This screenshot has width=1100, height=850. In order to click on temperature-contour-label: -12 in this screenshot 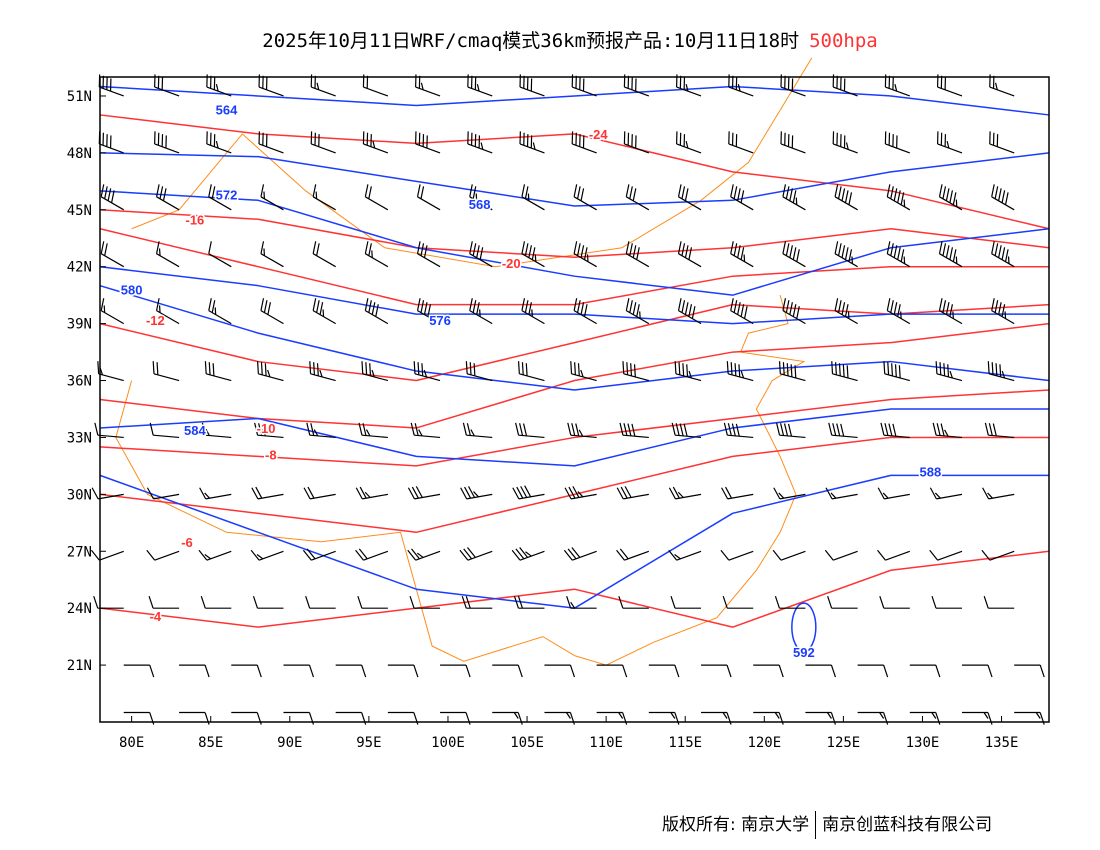, I will do `click(155, 320)`.